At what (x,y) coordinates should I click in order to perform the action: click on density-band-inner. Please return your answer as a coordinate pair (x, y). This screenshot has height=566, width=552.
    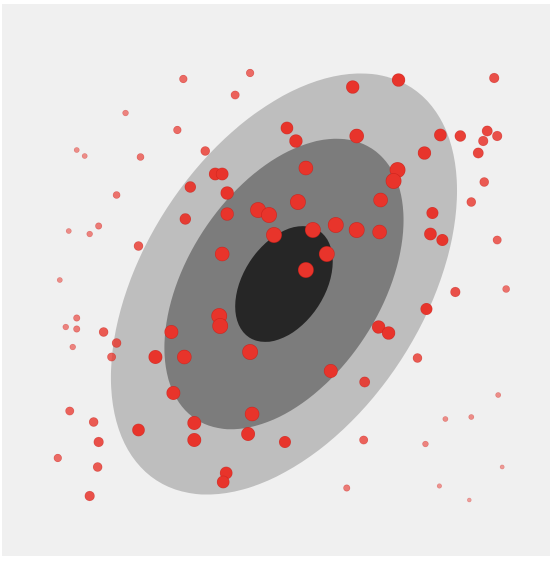
    Looking at the image, I should click on (284, 284).